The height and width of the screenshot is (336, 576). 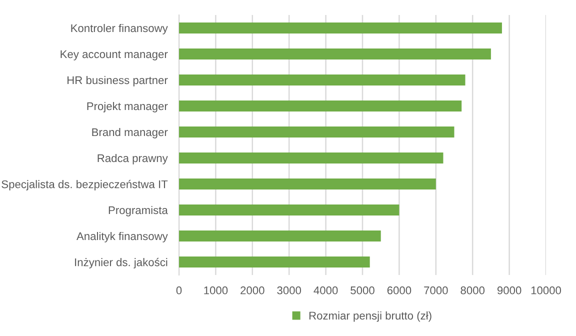 I want to click on x-tick-label: 6000, so click(x=399, y=290).